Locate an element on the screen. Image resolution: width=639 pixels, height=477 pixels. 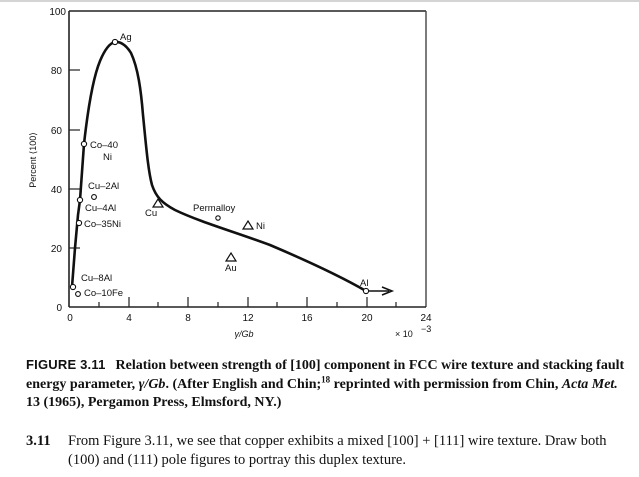
caption-ref: 18 is located at coordinates (326, 378).